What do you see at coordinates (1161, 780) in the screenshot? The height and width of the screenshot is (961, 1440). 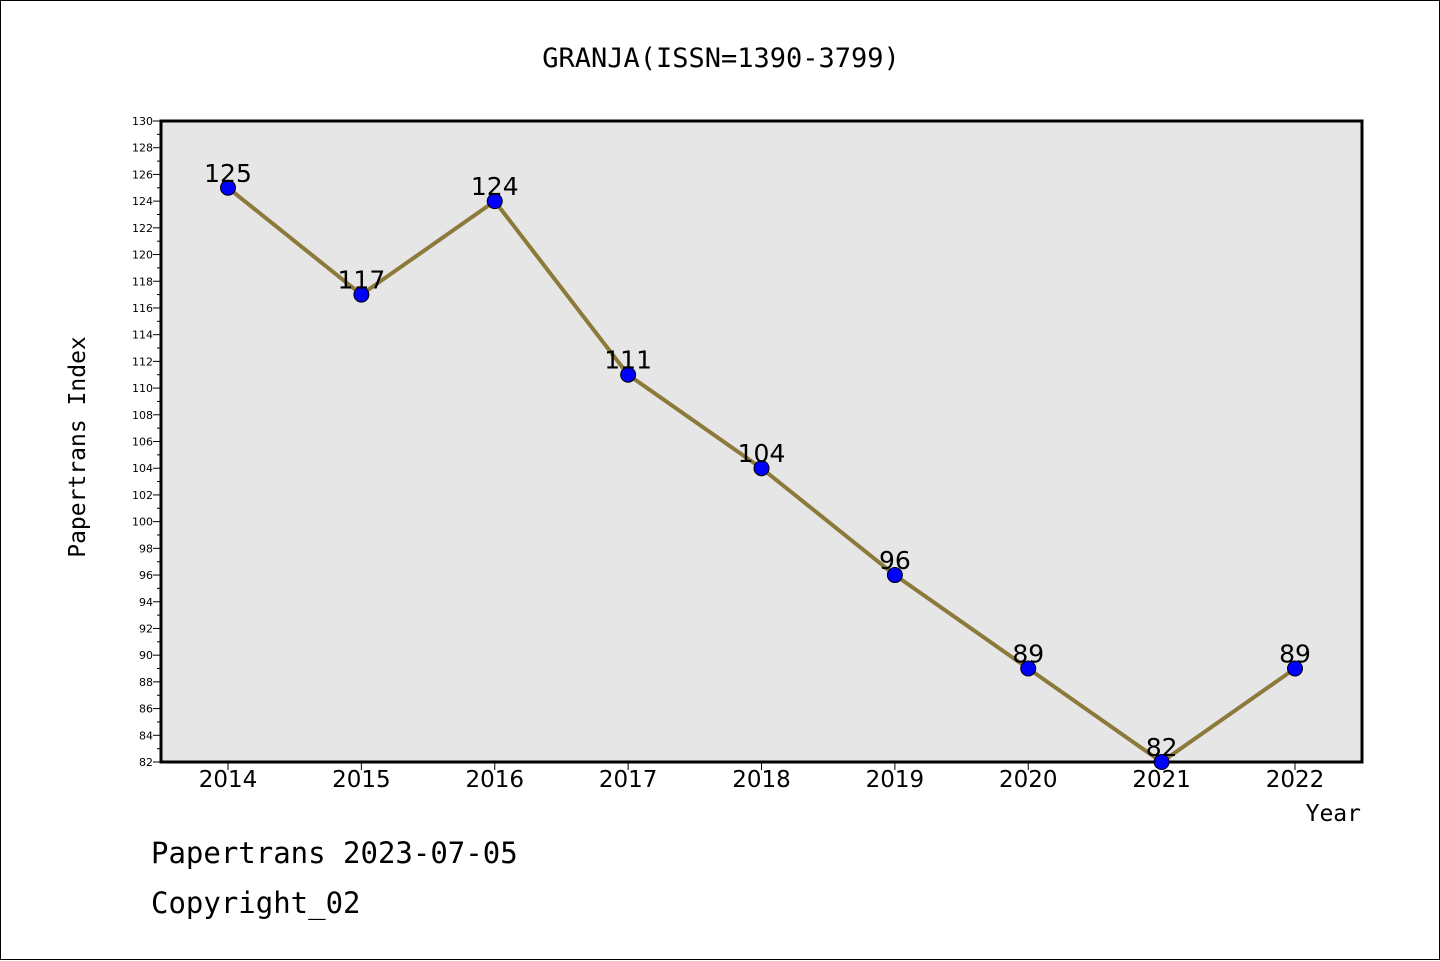 I see `x-tick-label: 2021` at bounding box center [1161, 780].